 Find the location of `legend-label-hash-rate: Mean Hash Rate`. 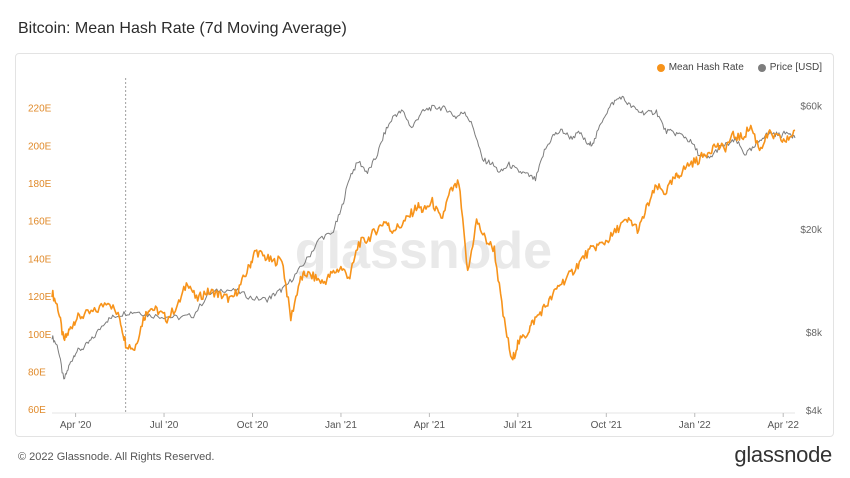

legend-label-hash-rate: Mean Hash Rate is located at coordinates (706, 67).